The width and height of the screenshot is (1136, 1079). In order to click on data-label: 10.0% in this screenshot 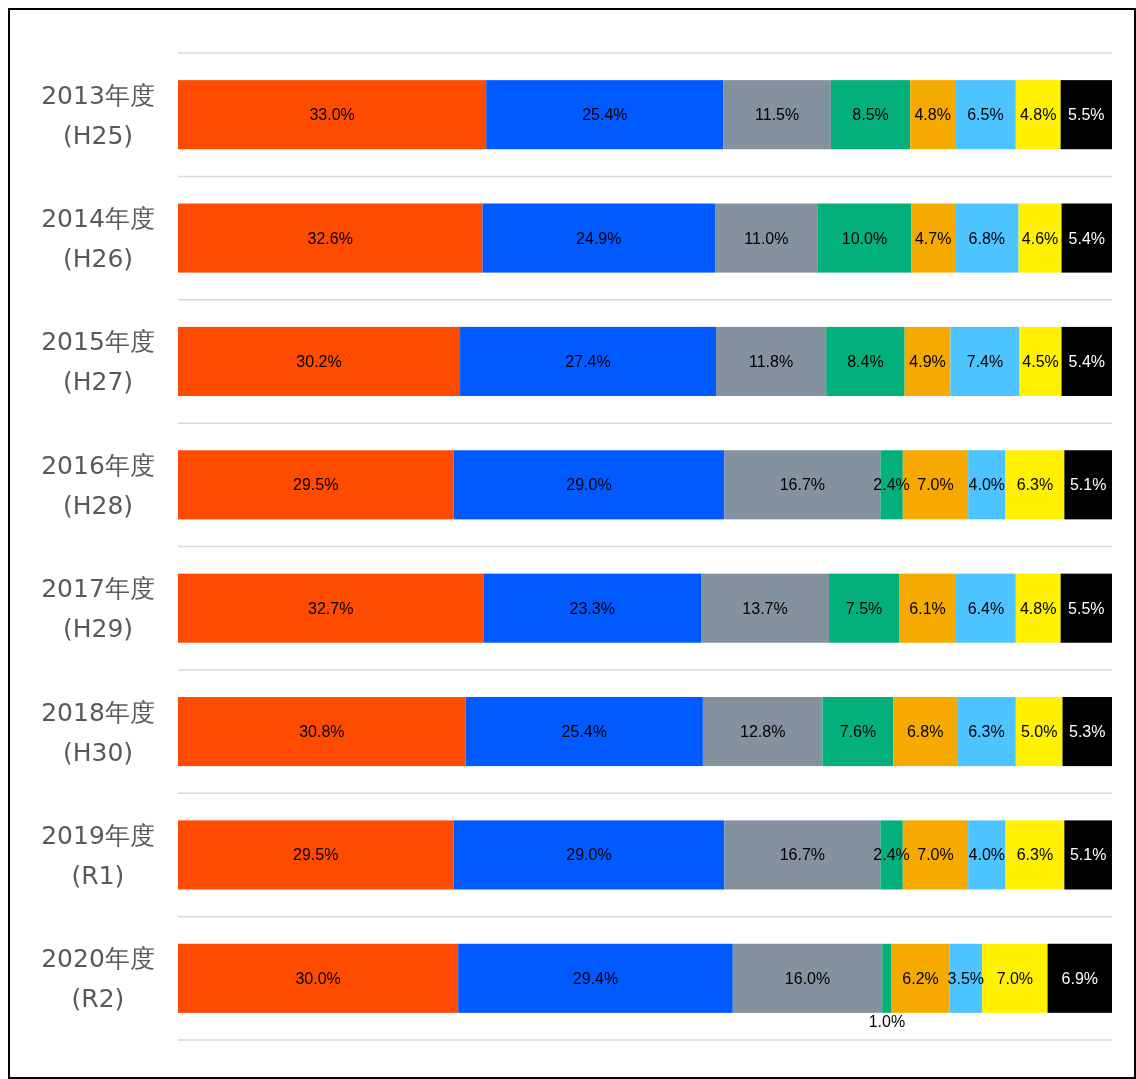, I will do `click(864, 238)`.